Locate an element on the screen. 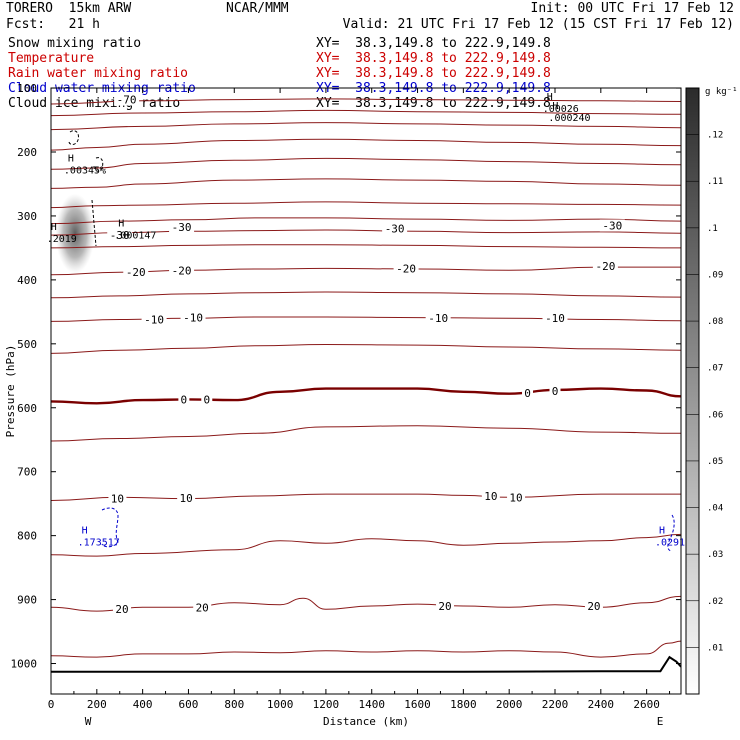  x-tick-label: 0 is located at coordinates (51, 704).